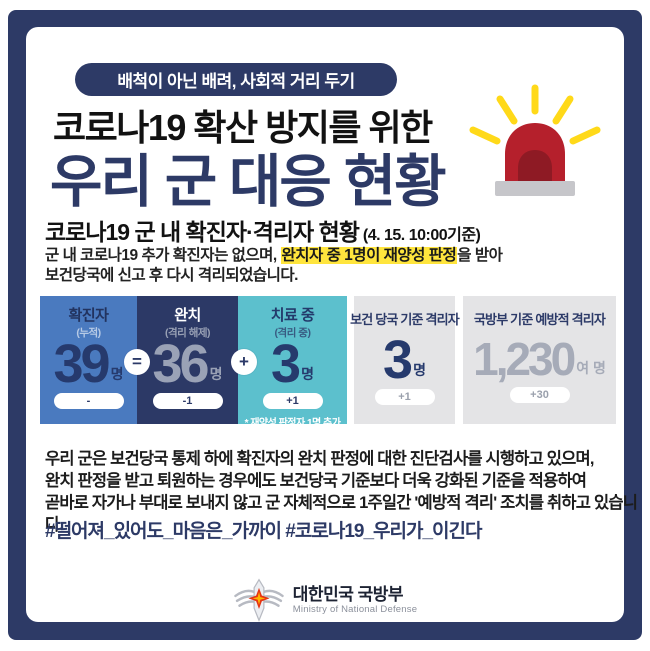  Describe the element at coordinates (244, 362) in the screenshot. I see `plus-icon: +` at that location.